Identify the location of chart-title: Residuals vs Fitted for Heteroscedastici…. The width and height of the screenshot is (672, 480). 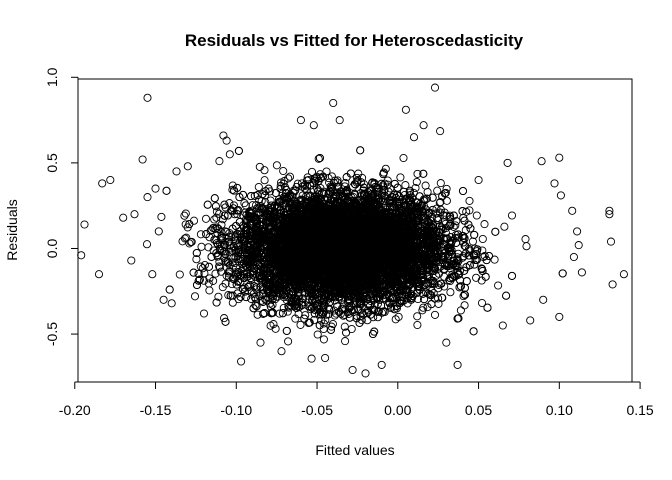
(354, 40).